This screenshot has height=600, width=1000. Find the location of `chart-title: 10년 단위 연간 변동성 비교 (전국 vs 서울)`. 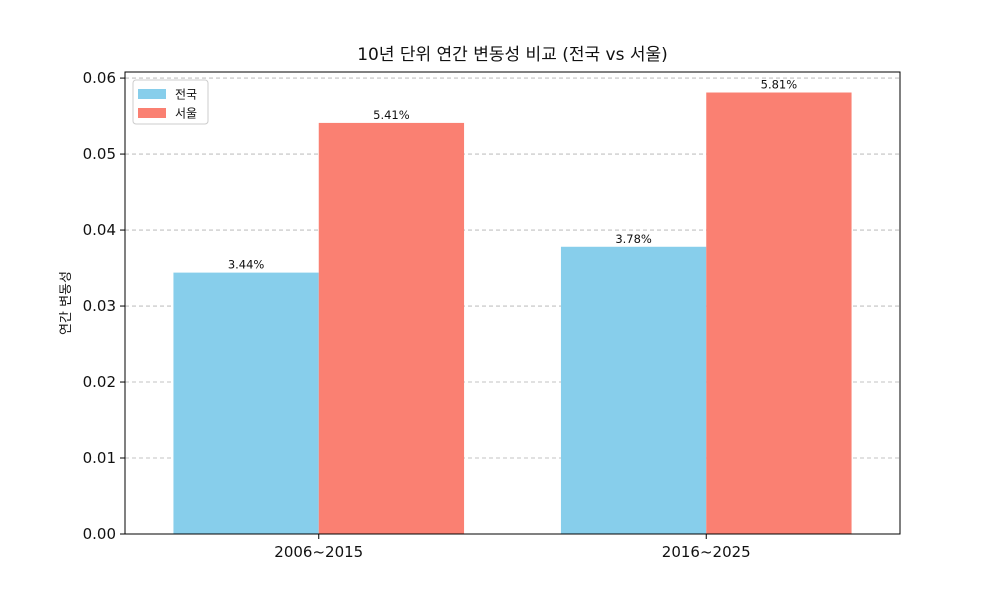

chart-title: 10년 단위 연간 변동성 비교 (전국 vs 서울) is located at coordinates (512, 55).